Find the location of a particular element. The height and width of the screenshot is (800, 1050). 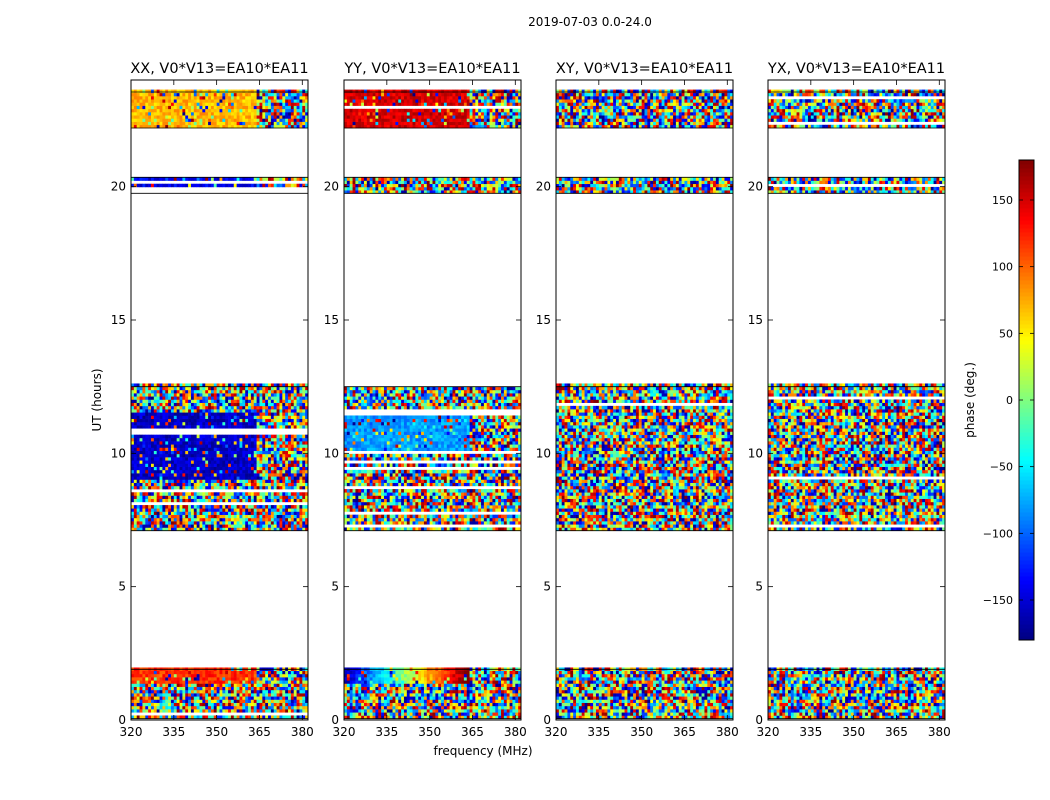

colorbar-tick-label: 50 is located at coordinates (1006, 333).